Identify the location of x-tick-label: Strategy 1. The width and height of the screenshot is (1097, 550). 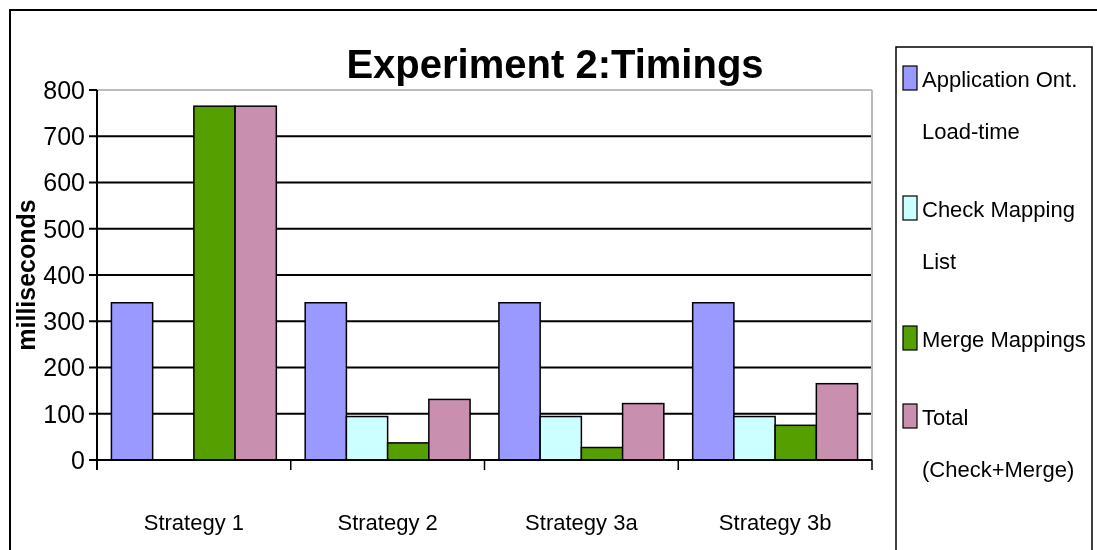
(194, 522).